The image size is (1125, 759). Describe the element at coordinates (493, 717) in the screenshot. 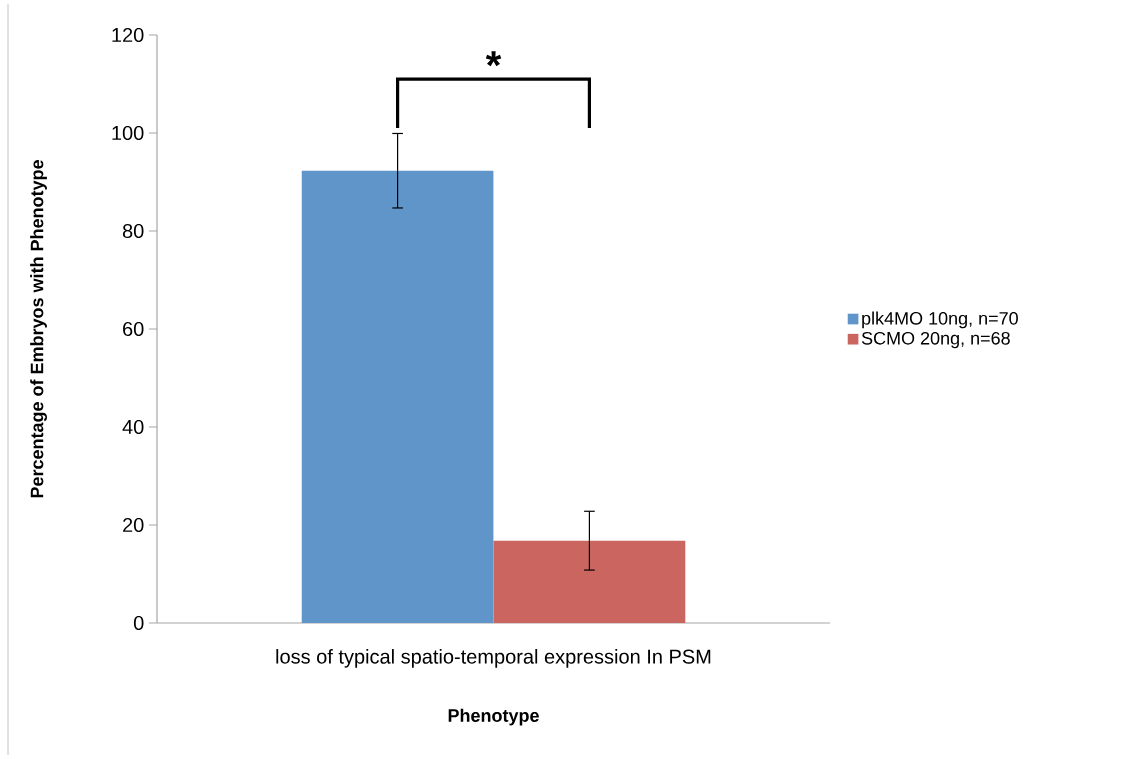

I see `x-axis-title: Phenotype` at that location.